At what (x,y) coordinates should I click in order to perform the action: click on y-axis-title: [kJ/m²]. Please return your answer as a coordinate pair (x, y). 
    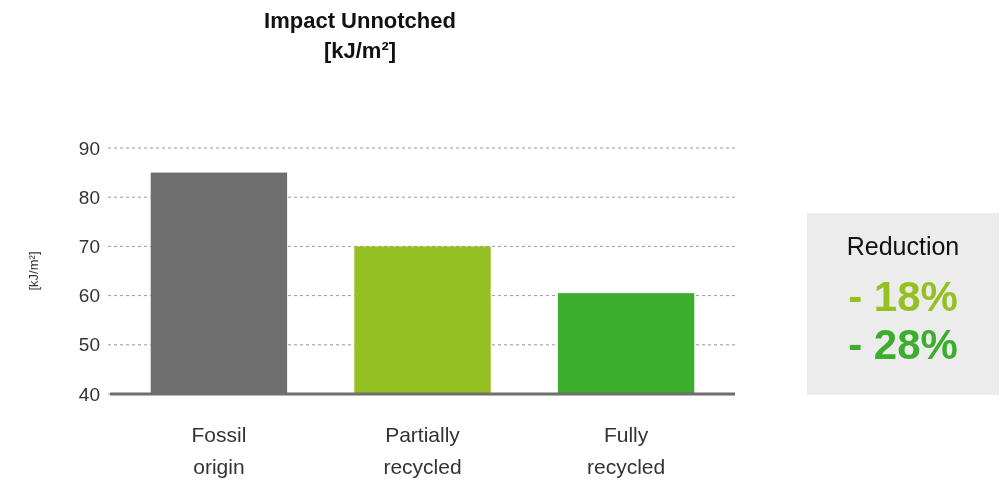
    Looking at the image, I should click on (33, 271).